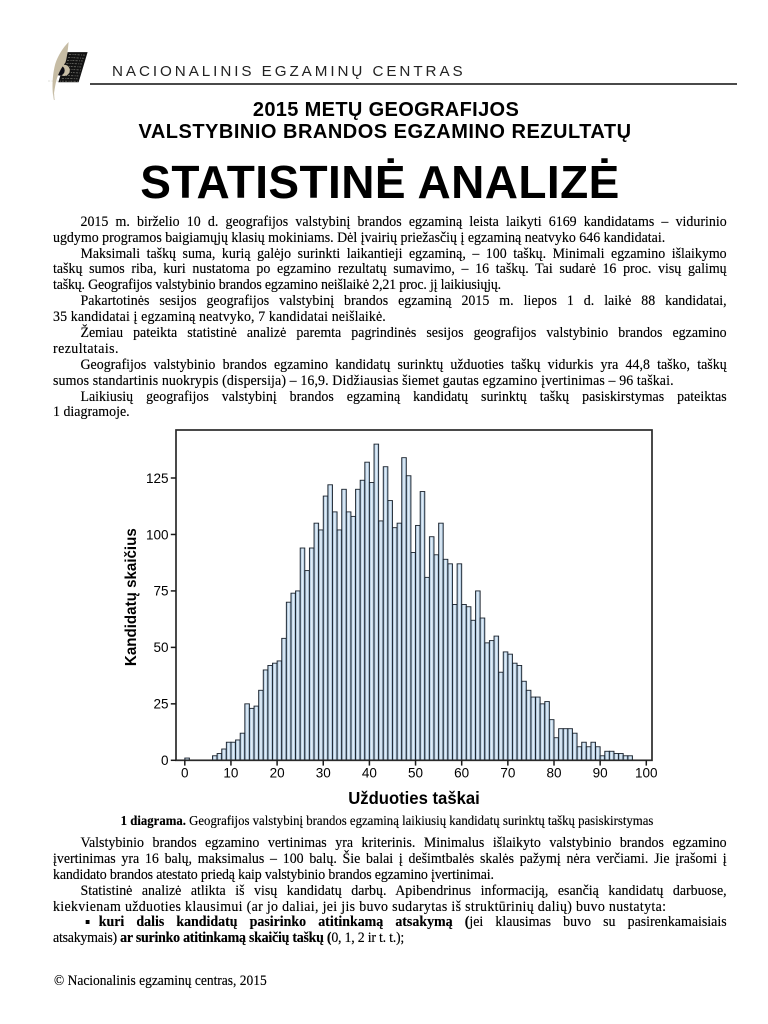 This screenshot has height=1024, width=768. What do you see at coordinates (277, 773) in the screenshot?
I see `svg-text: 20` at bounding box center [277, 773].